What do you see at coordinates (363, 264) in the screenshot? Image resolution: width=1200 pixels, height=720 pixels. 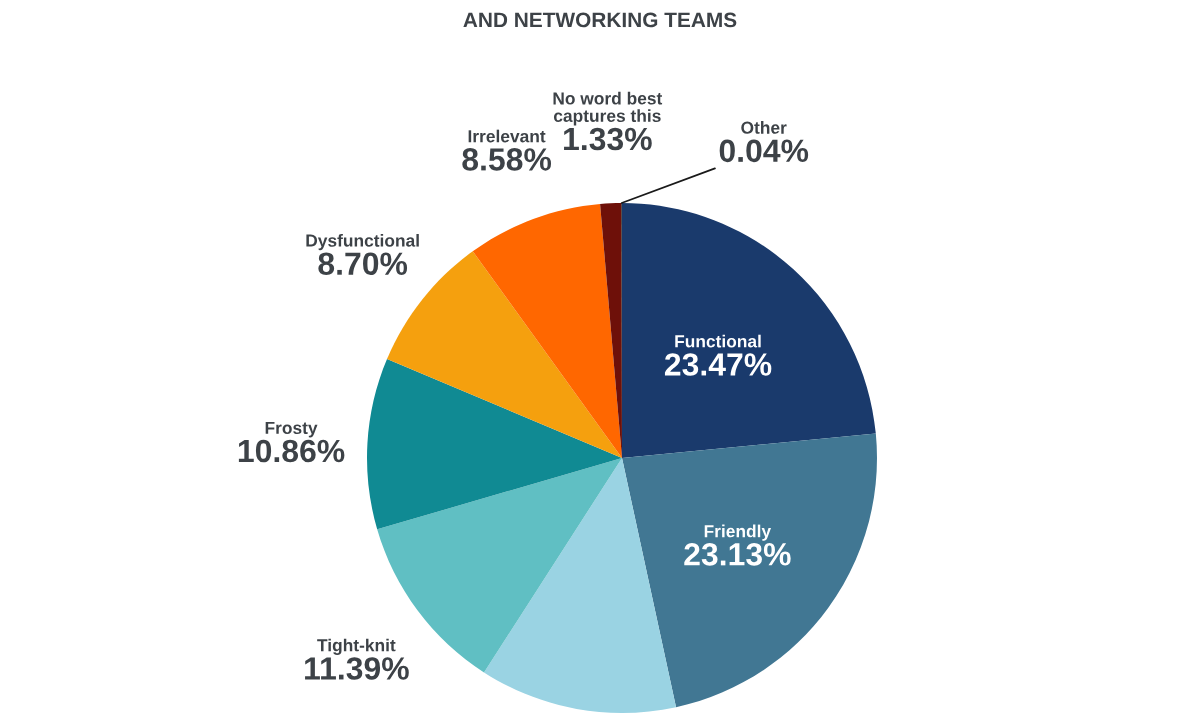 I see `data-label: 8.70%` at bounding box center [363, 264].